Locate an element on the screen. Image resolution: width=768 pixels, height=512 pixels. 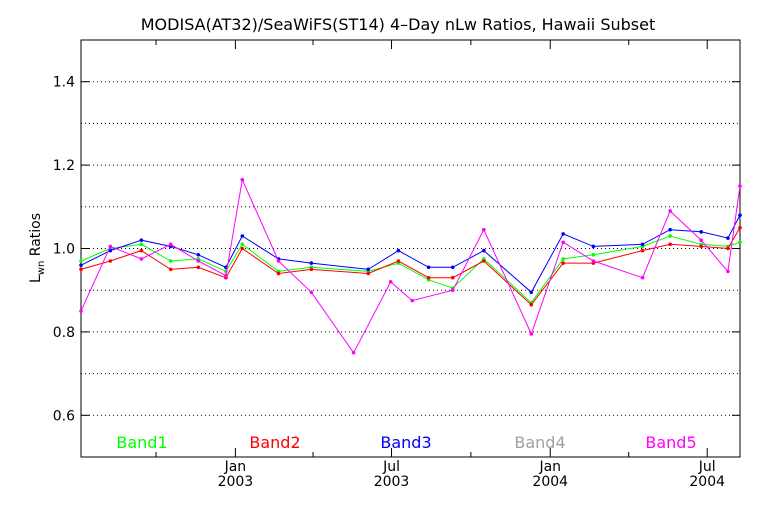
legend: Band1 Band2 Band3 Band4 Band5 is located at coordinates (406, 442).